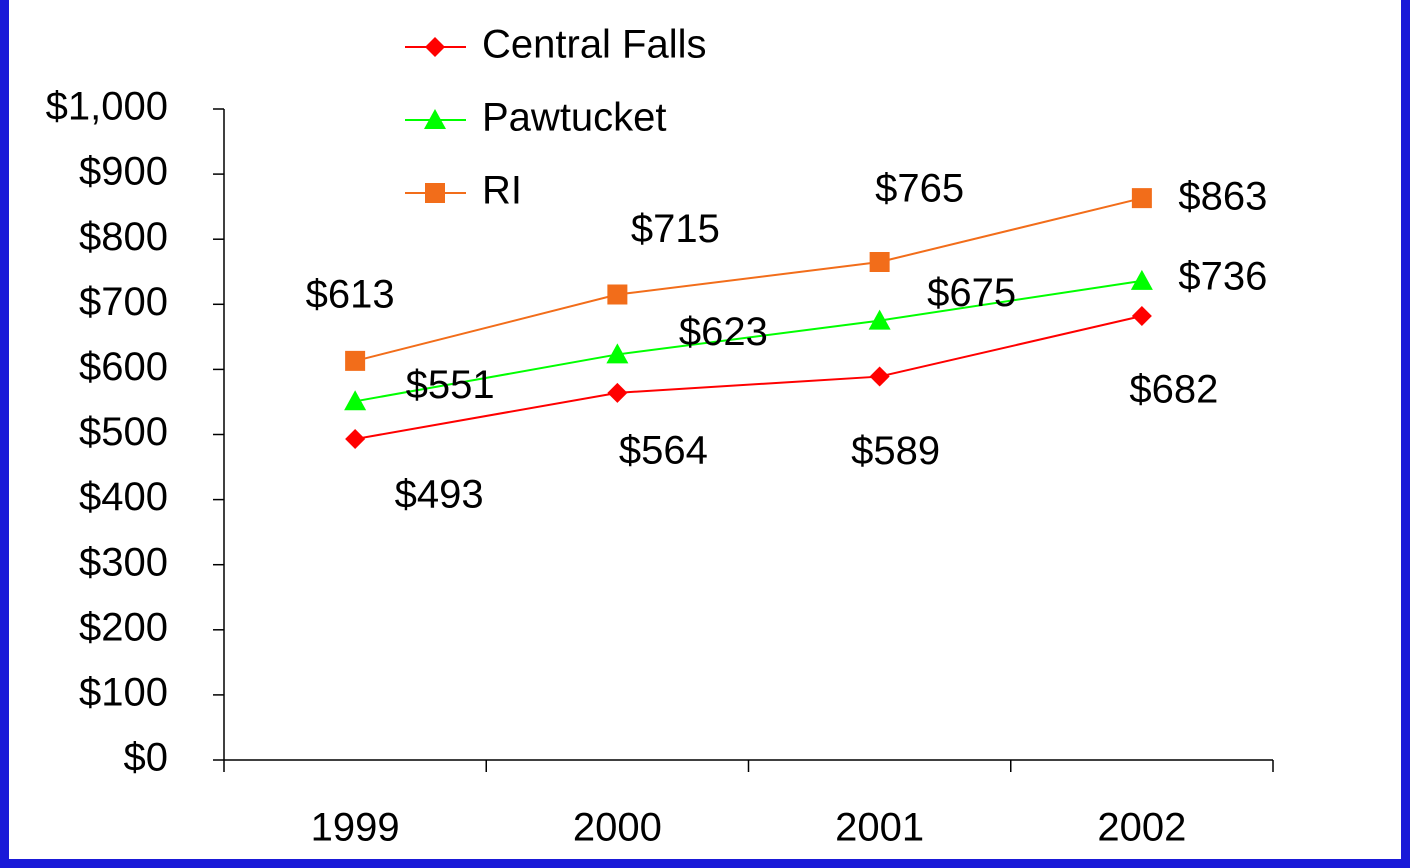  What do you see at coordinates (1222, 276) in the screenshot?
I see `data-label: $736` at bounding box center [1222, 276].